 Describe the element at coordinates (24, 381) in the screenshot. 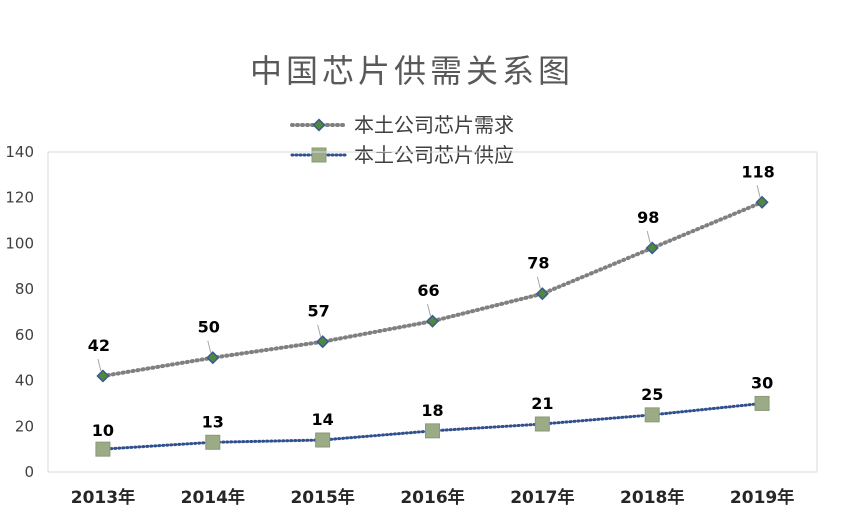

I see `y-tick-label: 40` at that location.